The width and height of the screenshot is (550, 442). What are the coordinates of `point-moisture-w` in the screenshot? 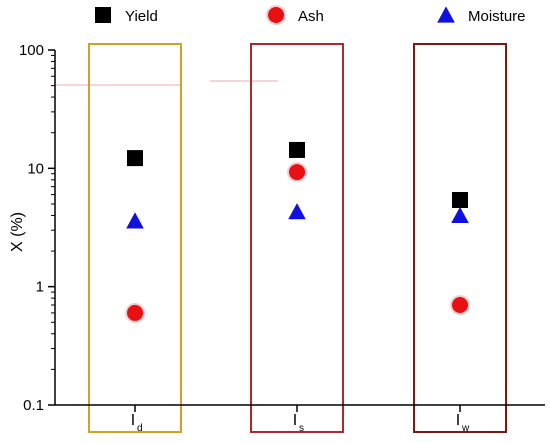 It's located at (460, 215).